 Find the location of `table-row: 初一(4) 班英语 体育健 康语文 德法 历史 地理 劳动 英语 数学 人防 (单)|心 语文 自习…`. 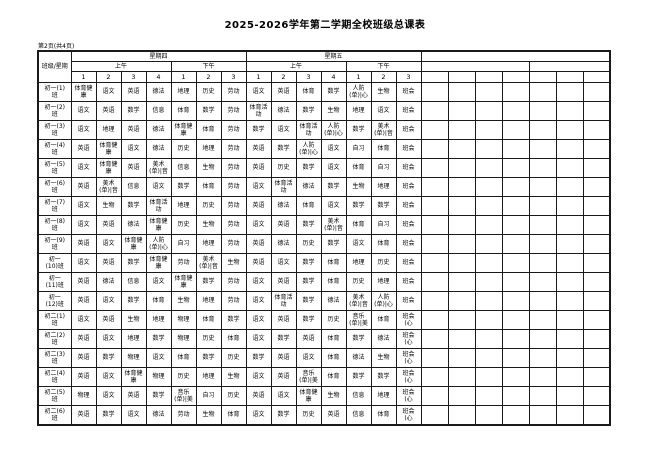

table-row: 初一(4) 班英语 体育健 康语文 德法 历史 地理 劳动 英语 数学 人防 (单)|心 语文 自习… is located at coordinates (324, 149).